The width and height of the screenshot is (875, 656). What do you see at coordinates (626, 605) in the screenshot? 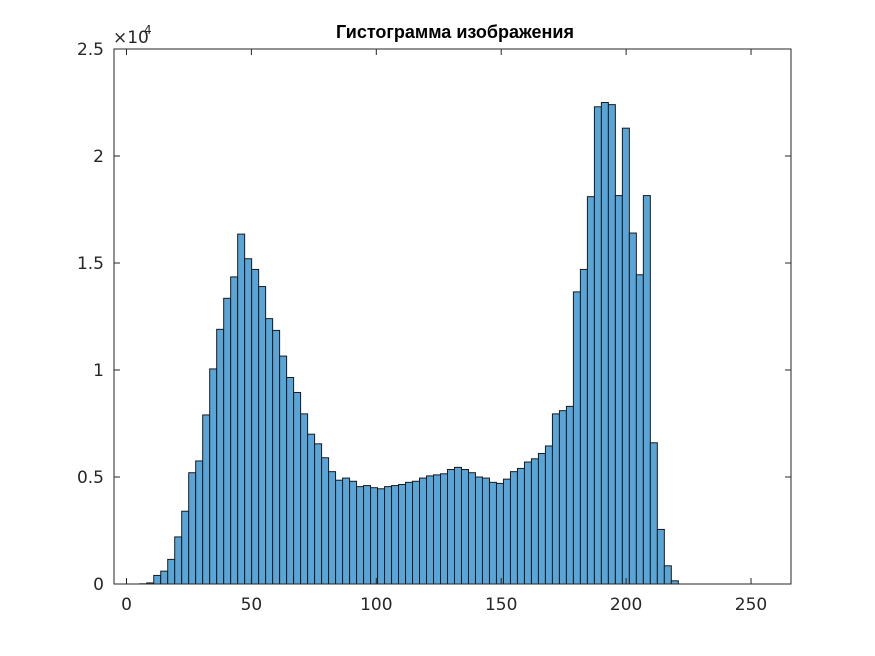
I see `x-tick-label: 200` at bounding box center [626, 605].